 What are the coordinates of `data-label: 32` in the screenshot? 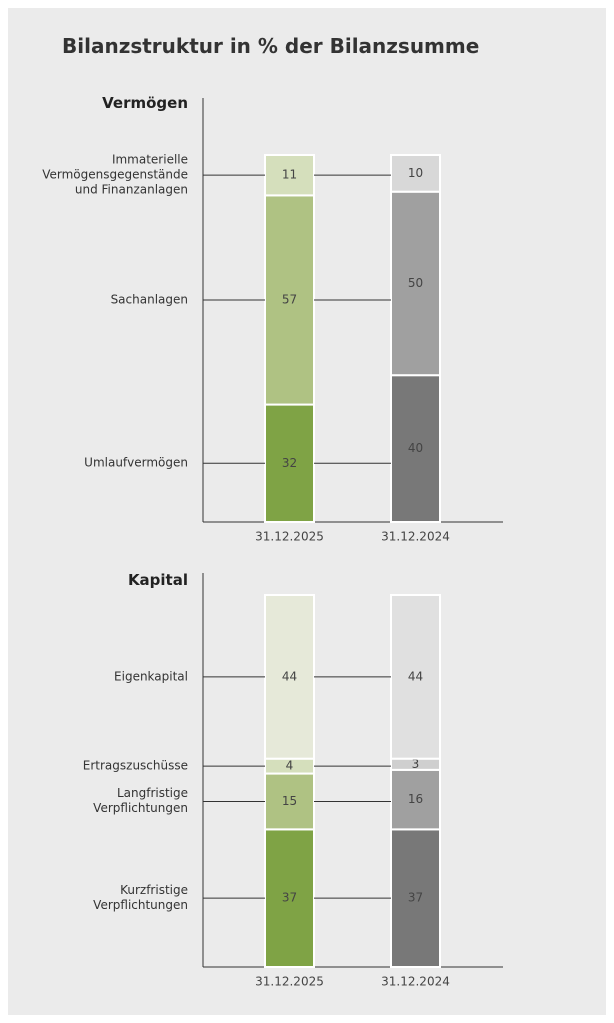 It's located at (289, 463).